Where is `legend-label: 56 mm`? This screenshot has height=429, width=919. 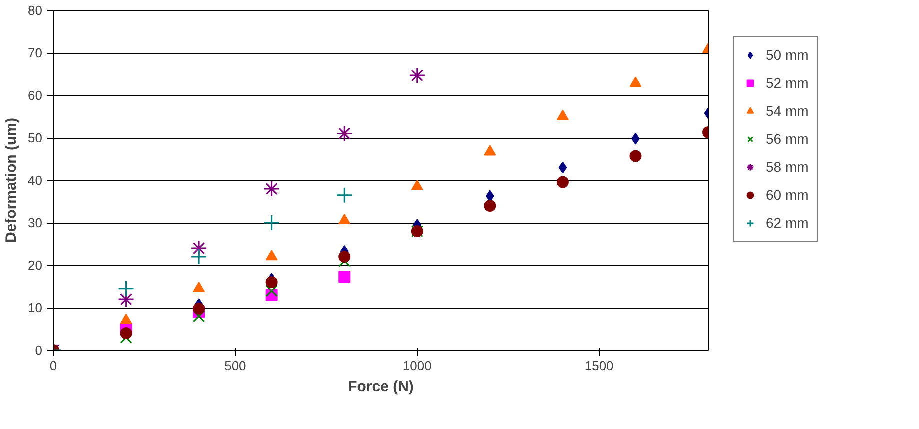 legend-label: 56 mm is located at coordinates (787, 139).